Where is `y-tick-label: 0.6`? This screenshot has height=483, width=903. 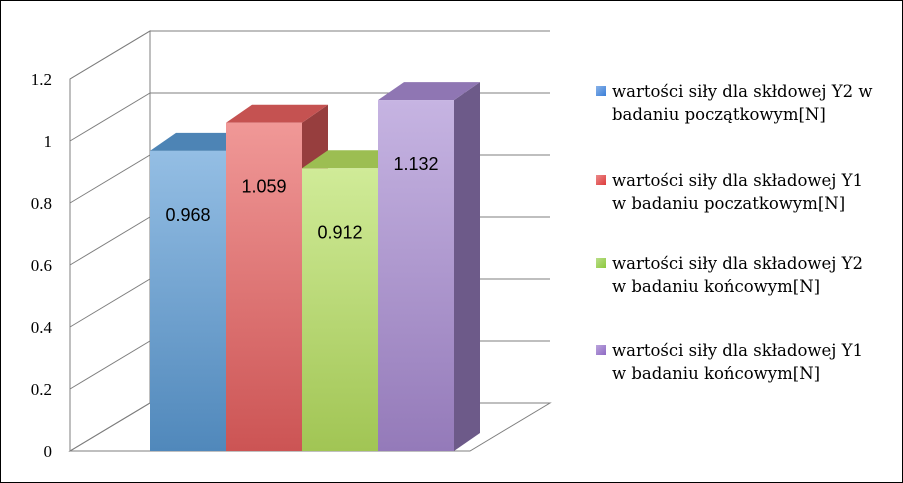 y-tick-label: 0.6 is located at coordinates (41, 265).